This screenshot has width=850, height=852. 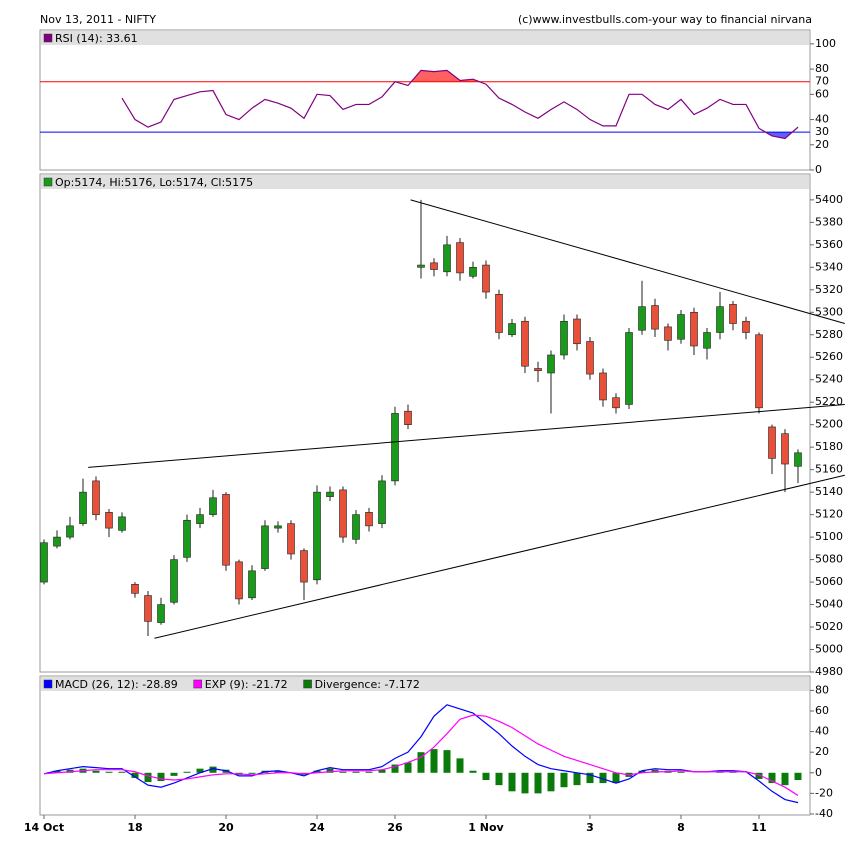 I want to click on y-tick-label: 4980, so click(x=829, y=671).